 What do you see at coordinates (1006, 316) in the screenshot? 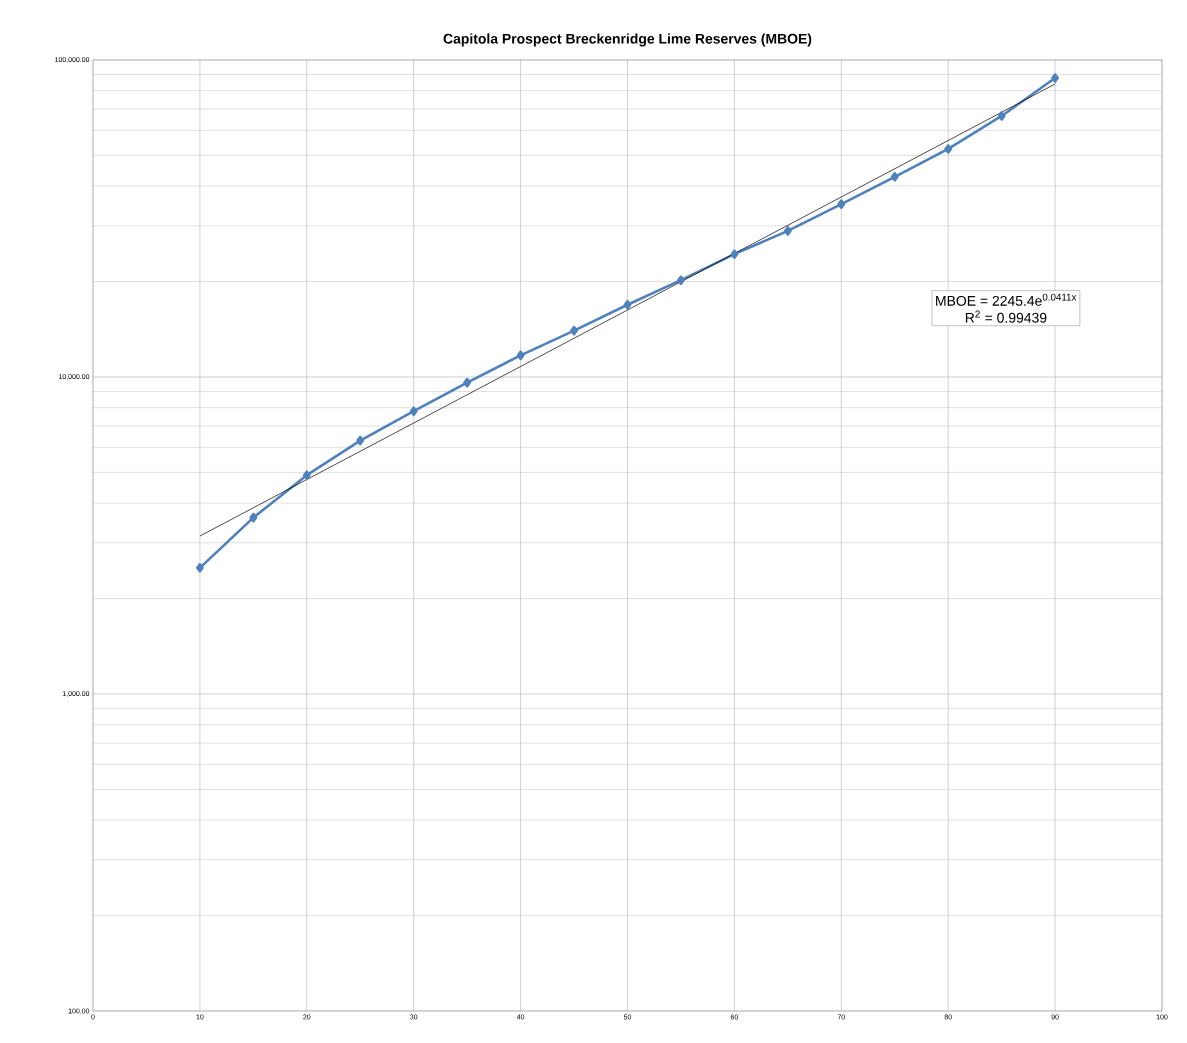
I see `annotation: R$^{2}$ = 0.99439` at bounding box center [1006, 316].